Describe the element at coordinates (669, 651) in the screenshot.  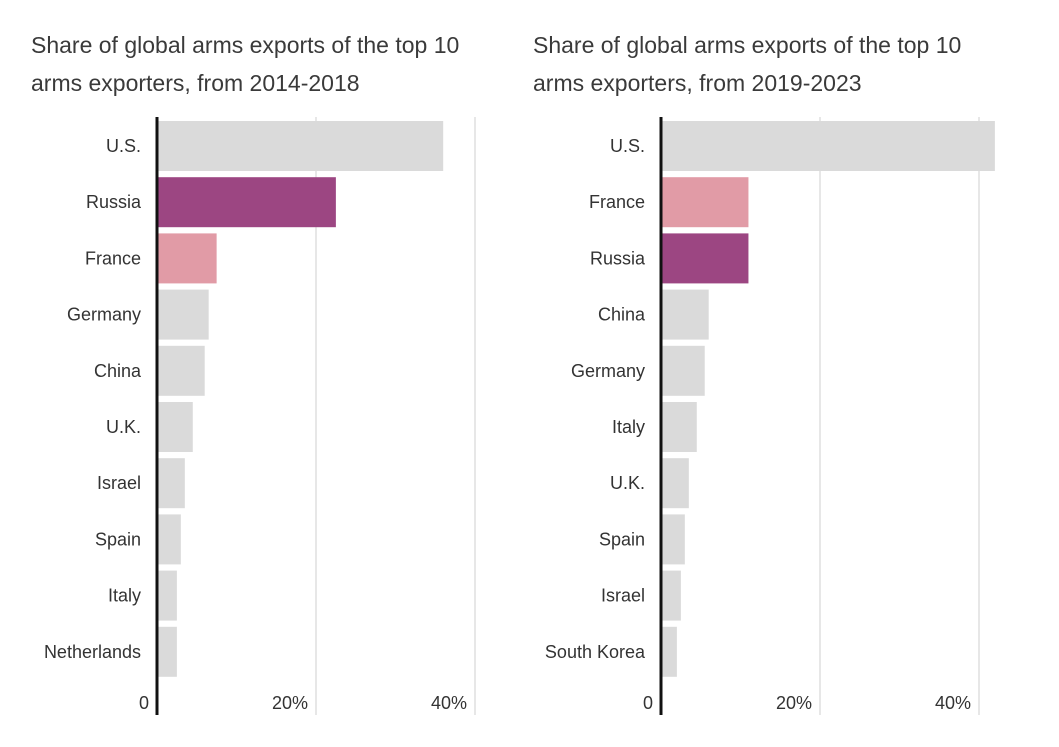
I see `bar-south-korea` at that location.